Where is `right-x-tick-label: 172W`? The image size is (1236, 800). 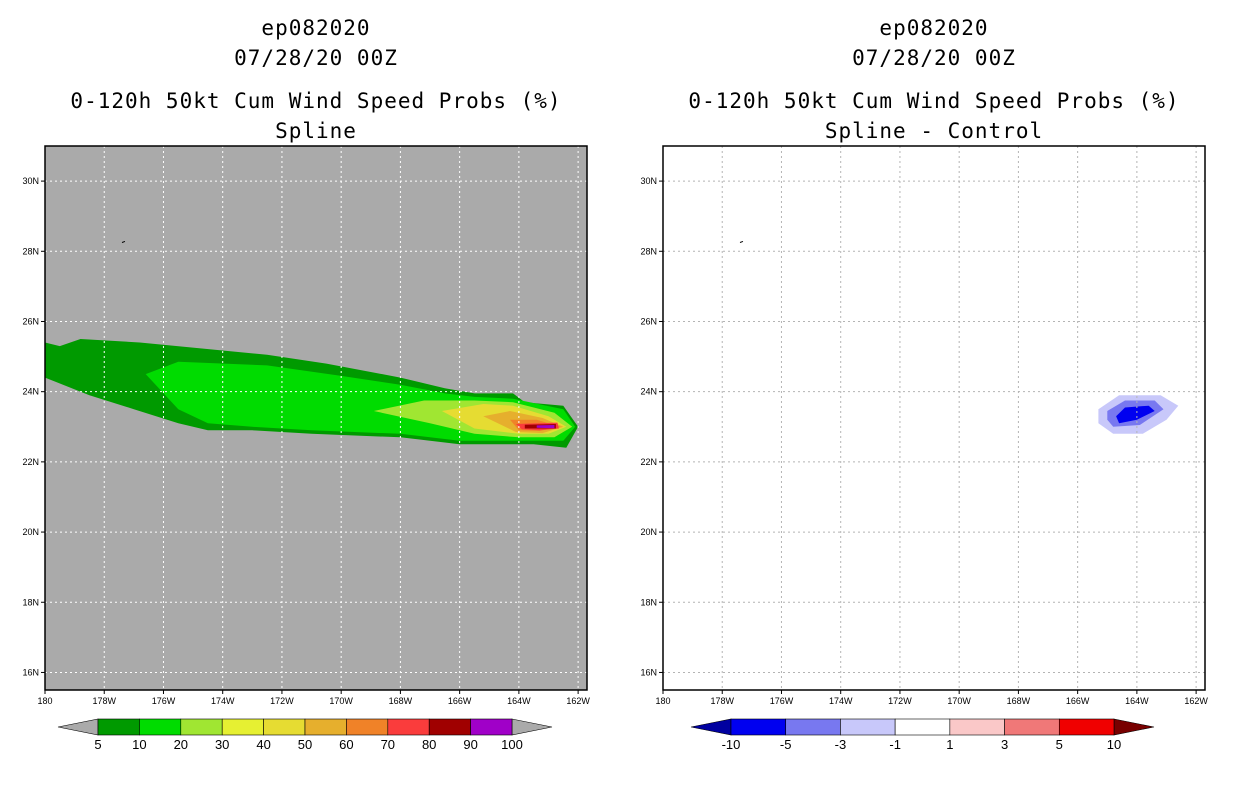
right-x-tick-label: 172W is located at coordinates (900, 701).